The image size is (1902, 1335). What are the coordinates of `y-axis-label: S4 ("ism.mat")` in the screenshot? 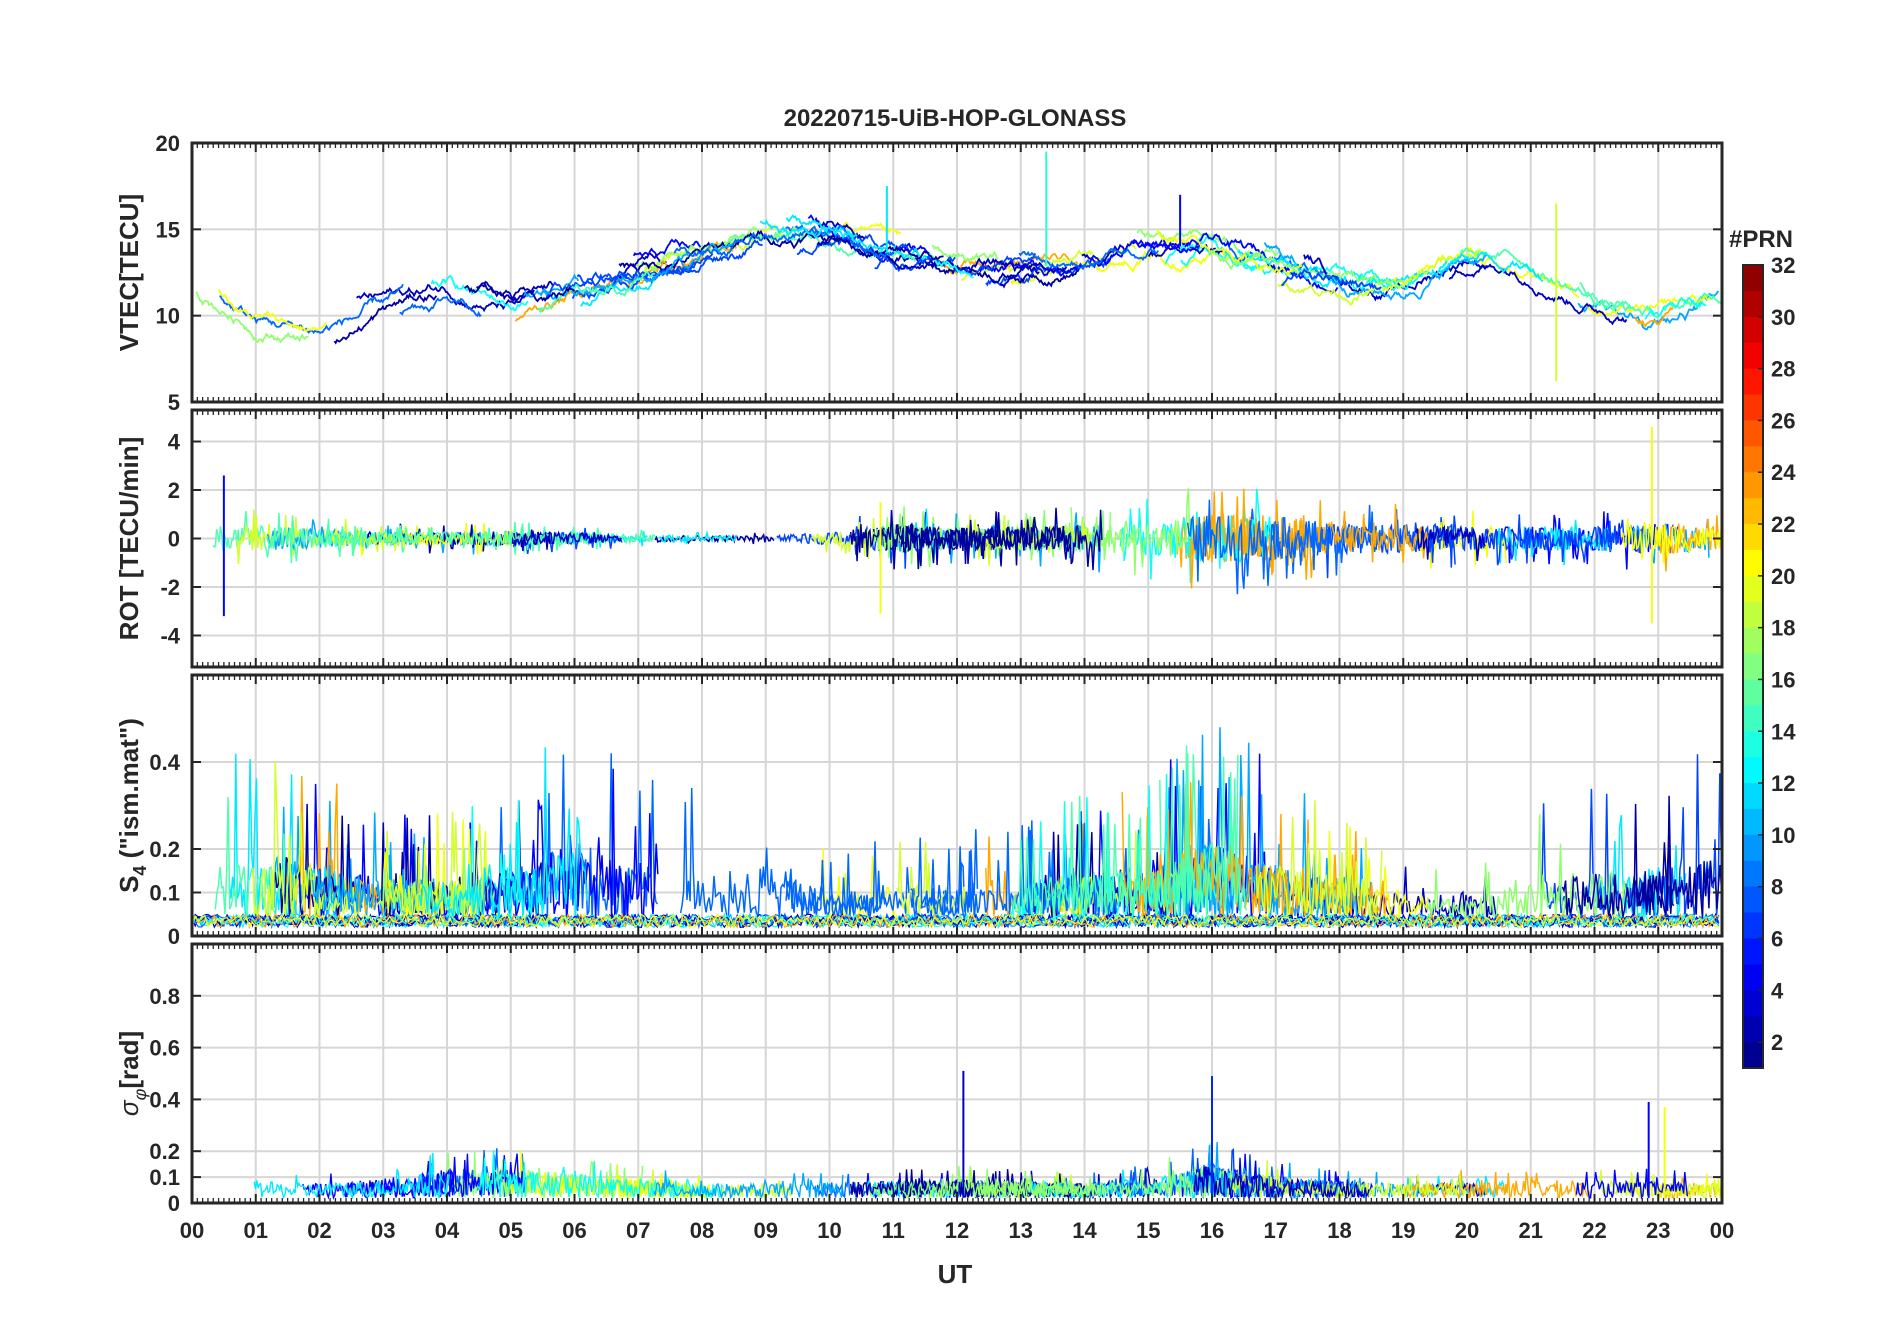 It's located at (132, 805).